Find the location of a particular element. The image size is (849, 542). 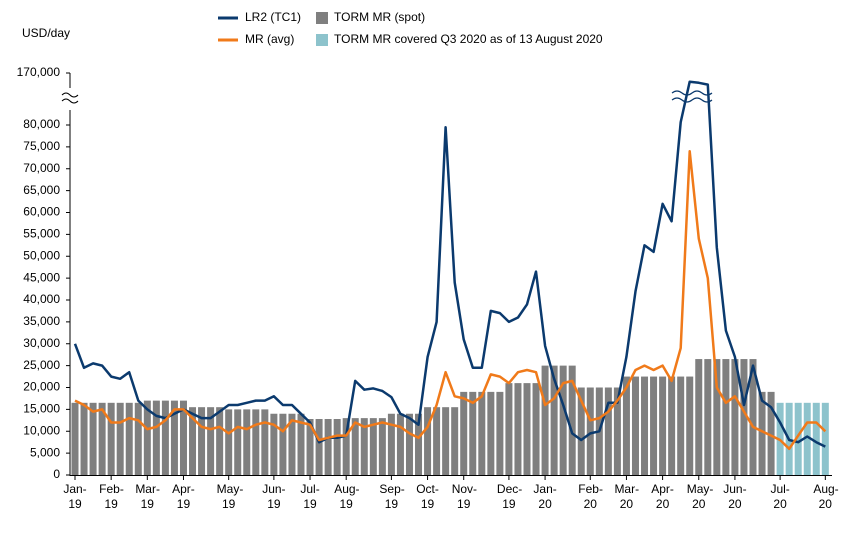

y-tick-label: 35,000 is located at coordinates (41, 321).